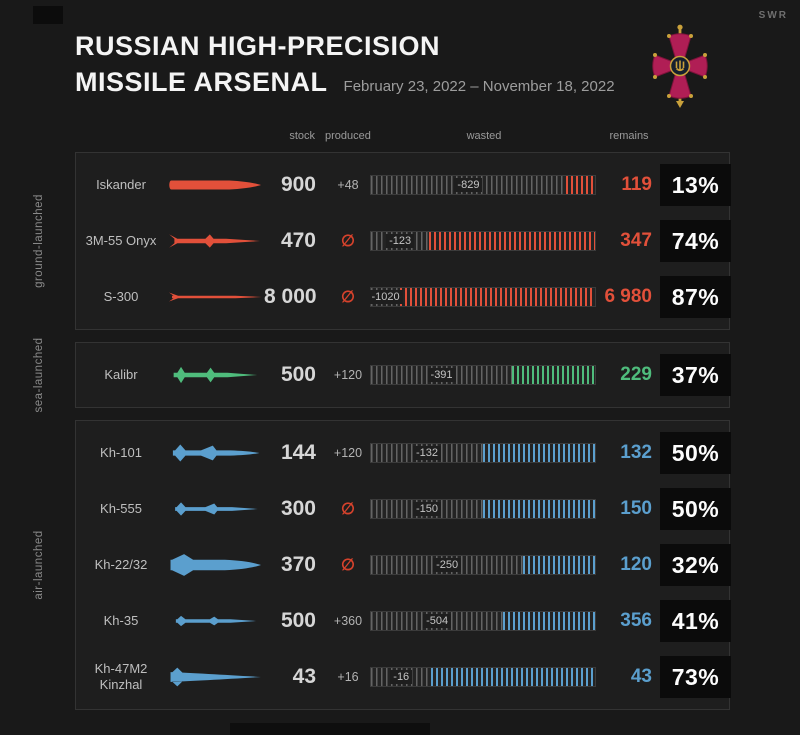 This screenshot has height=735, width=800. I want to click on percent-cell: 13%, so click(695, 185).